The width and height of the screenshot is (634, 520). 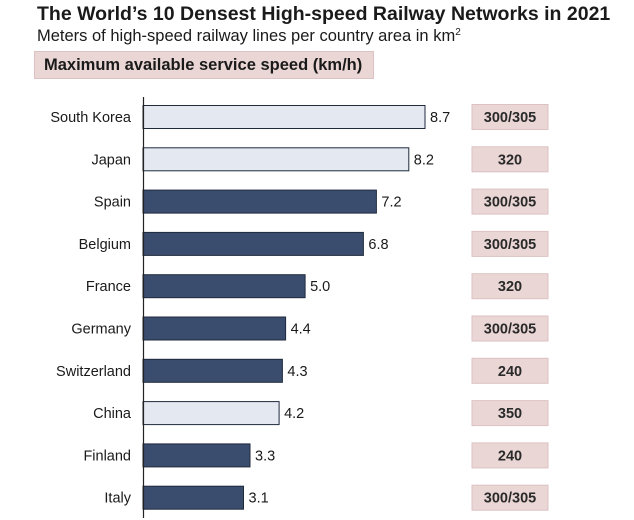 I want to click on speed-label: 350, so click(x=510, y=414).